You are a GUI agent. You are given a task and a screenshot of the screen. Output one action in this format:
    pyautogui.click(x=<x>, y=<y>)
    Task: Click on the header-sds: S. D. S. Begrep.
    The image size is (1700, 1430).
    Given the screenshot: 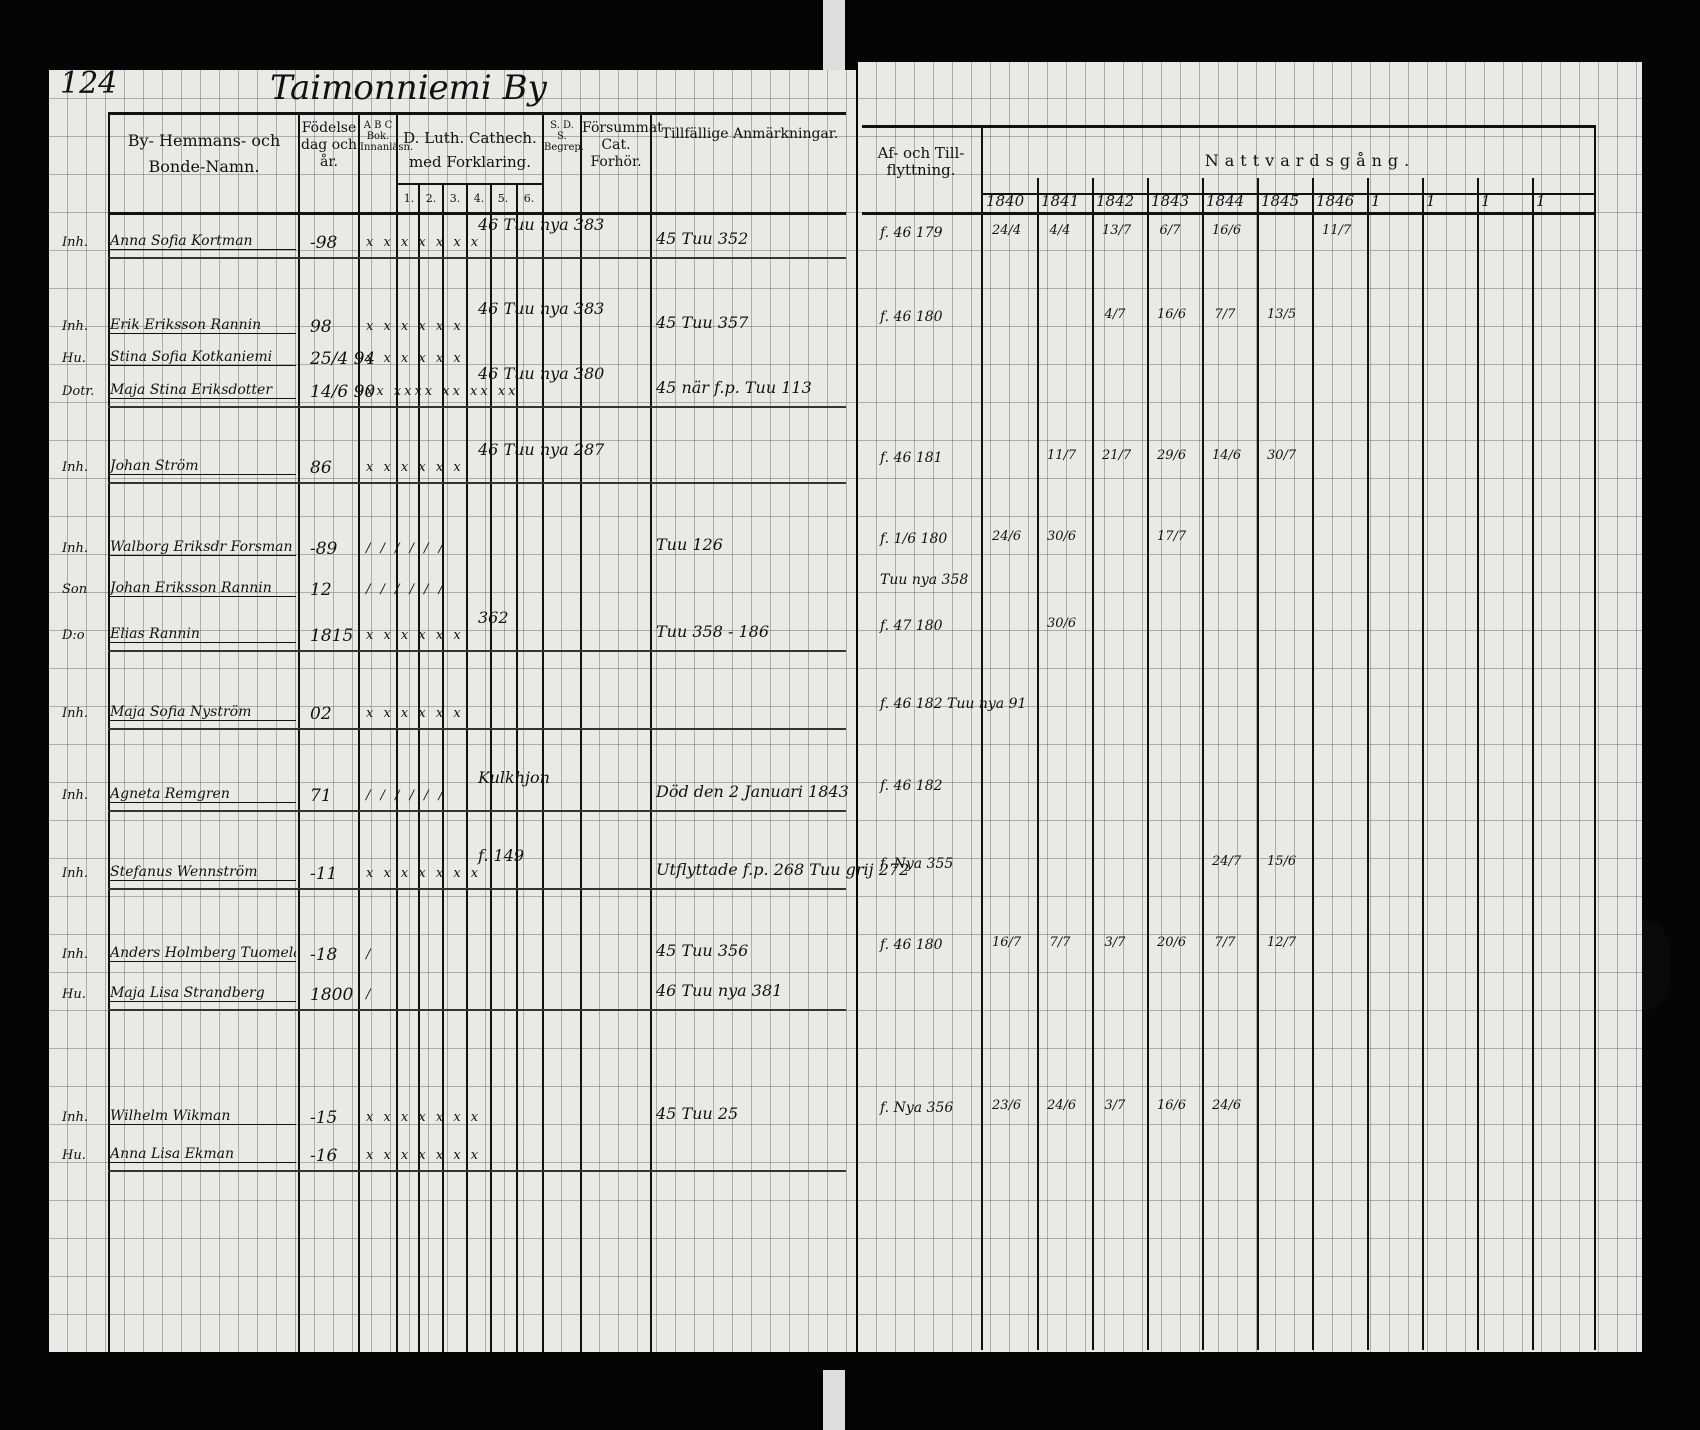 What is the action you would take?
    pyautogui.click(x=564, y=136)
    